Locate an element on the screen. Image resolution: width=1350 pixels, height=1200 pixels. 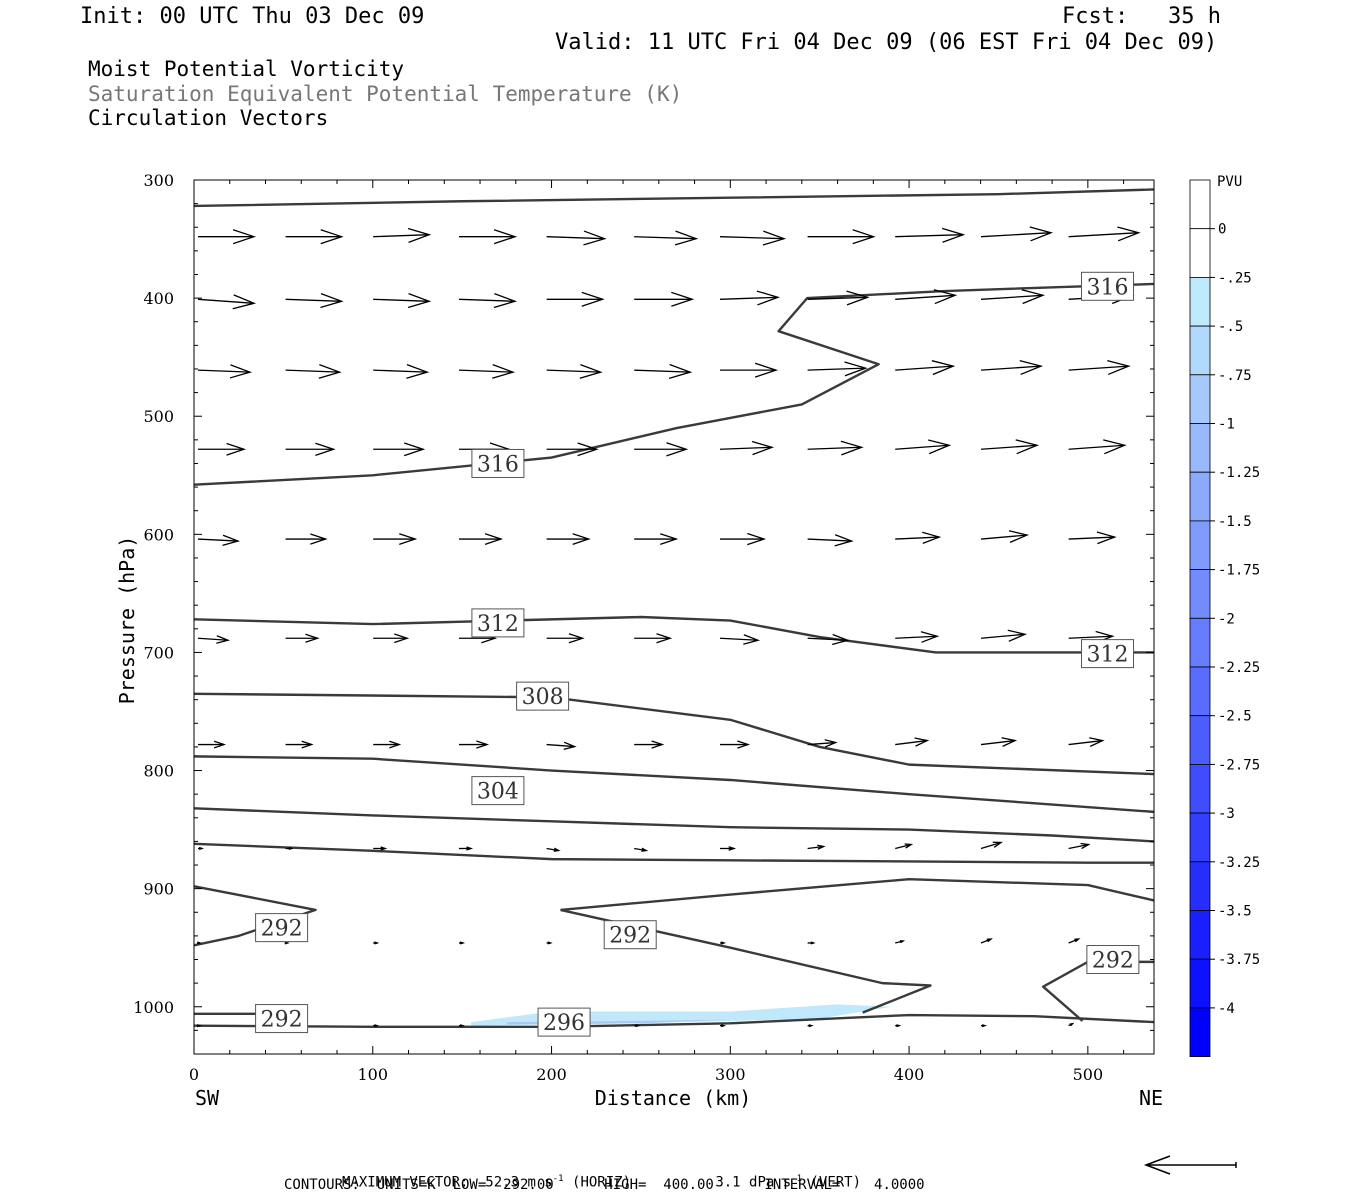
contour-label-text: 296 is located at coordinates (564, 1023).